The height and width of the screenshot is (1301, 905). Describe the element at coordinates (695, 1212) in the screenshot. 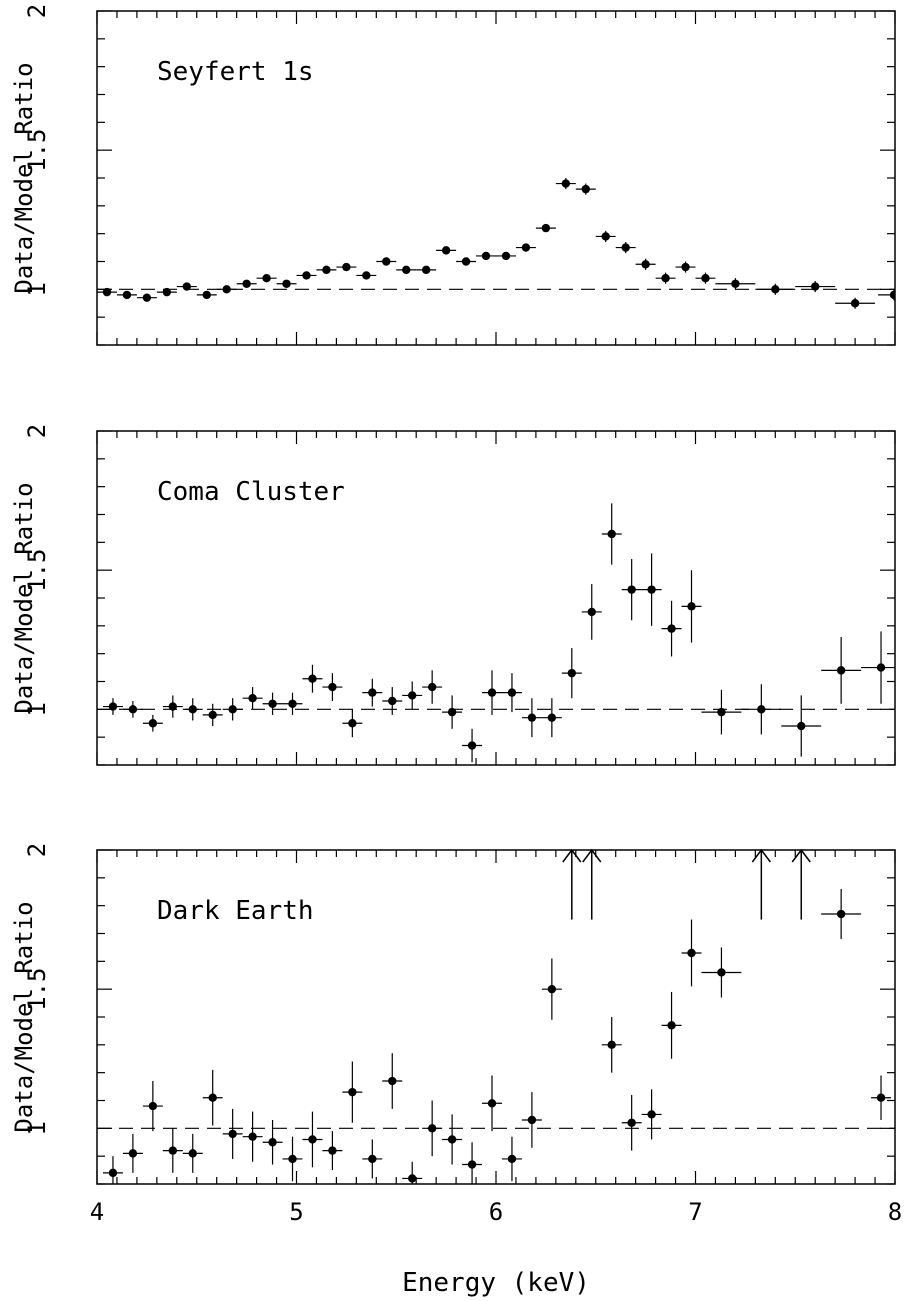

I see `x-tick-label: 7` at that location.